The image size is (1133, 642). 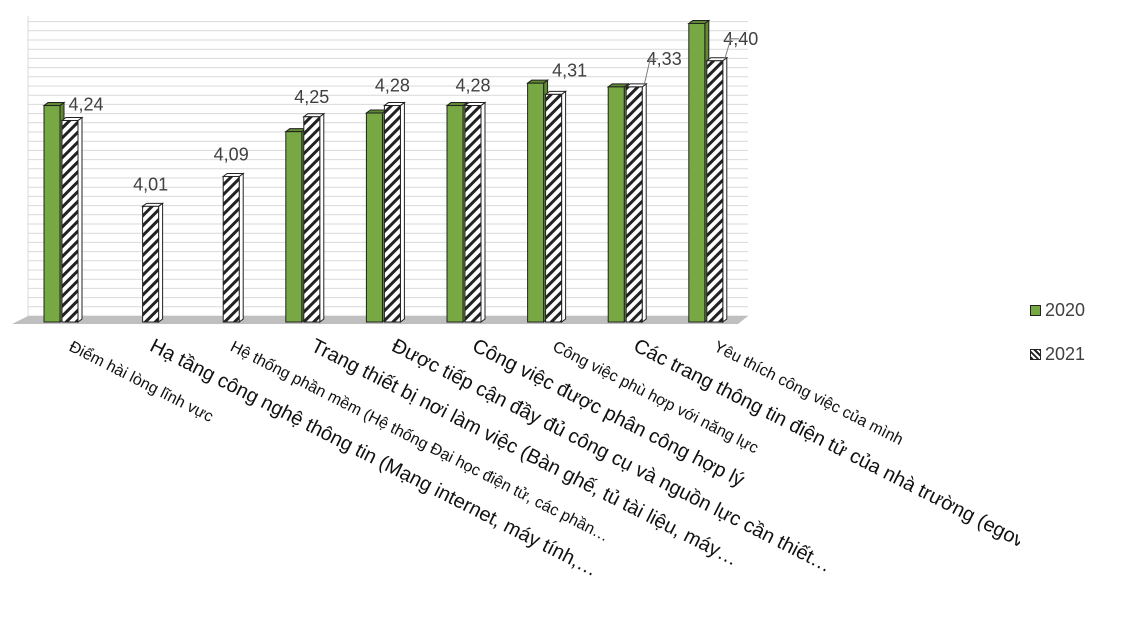 I want to click on legend-item-2020: 2020, so click(x=1057, y=310).